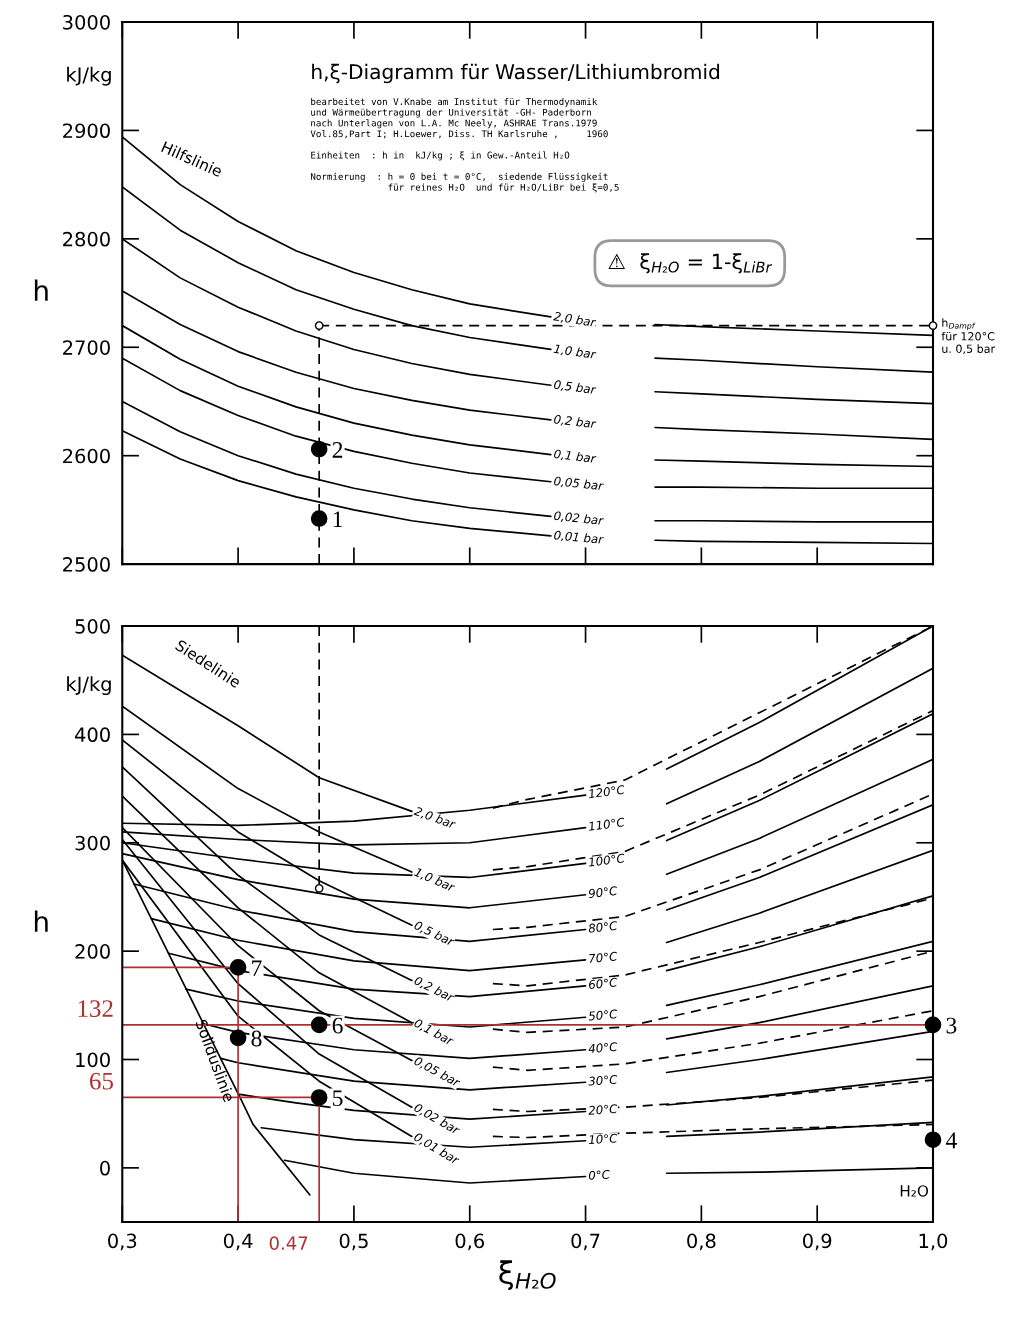 The image size is (1019, 1318). What do you see at coordinates (603, 1109) in the screenshot?
I see `series-label: 20°C` at bounding box center [603, 1109].